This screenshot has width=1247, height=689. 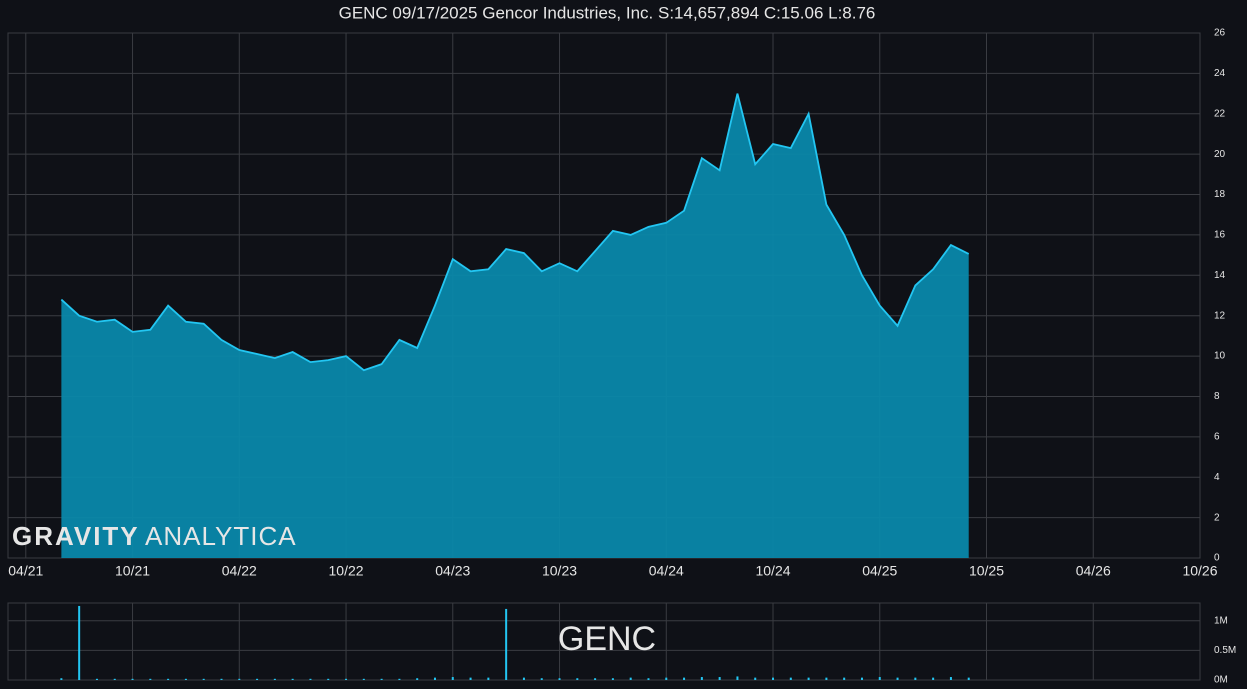 What do you see at coordinates (76, 536) in the screenshot?
I see `watermark: GRAVITY` at bounding box center [76, 536].